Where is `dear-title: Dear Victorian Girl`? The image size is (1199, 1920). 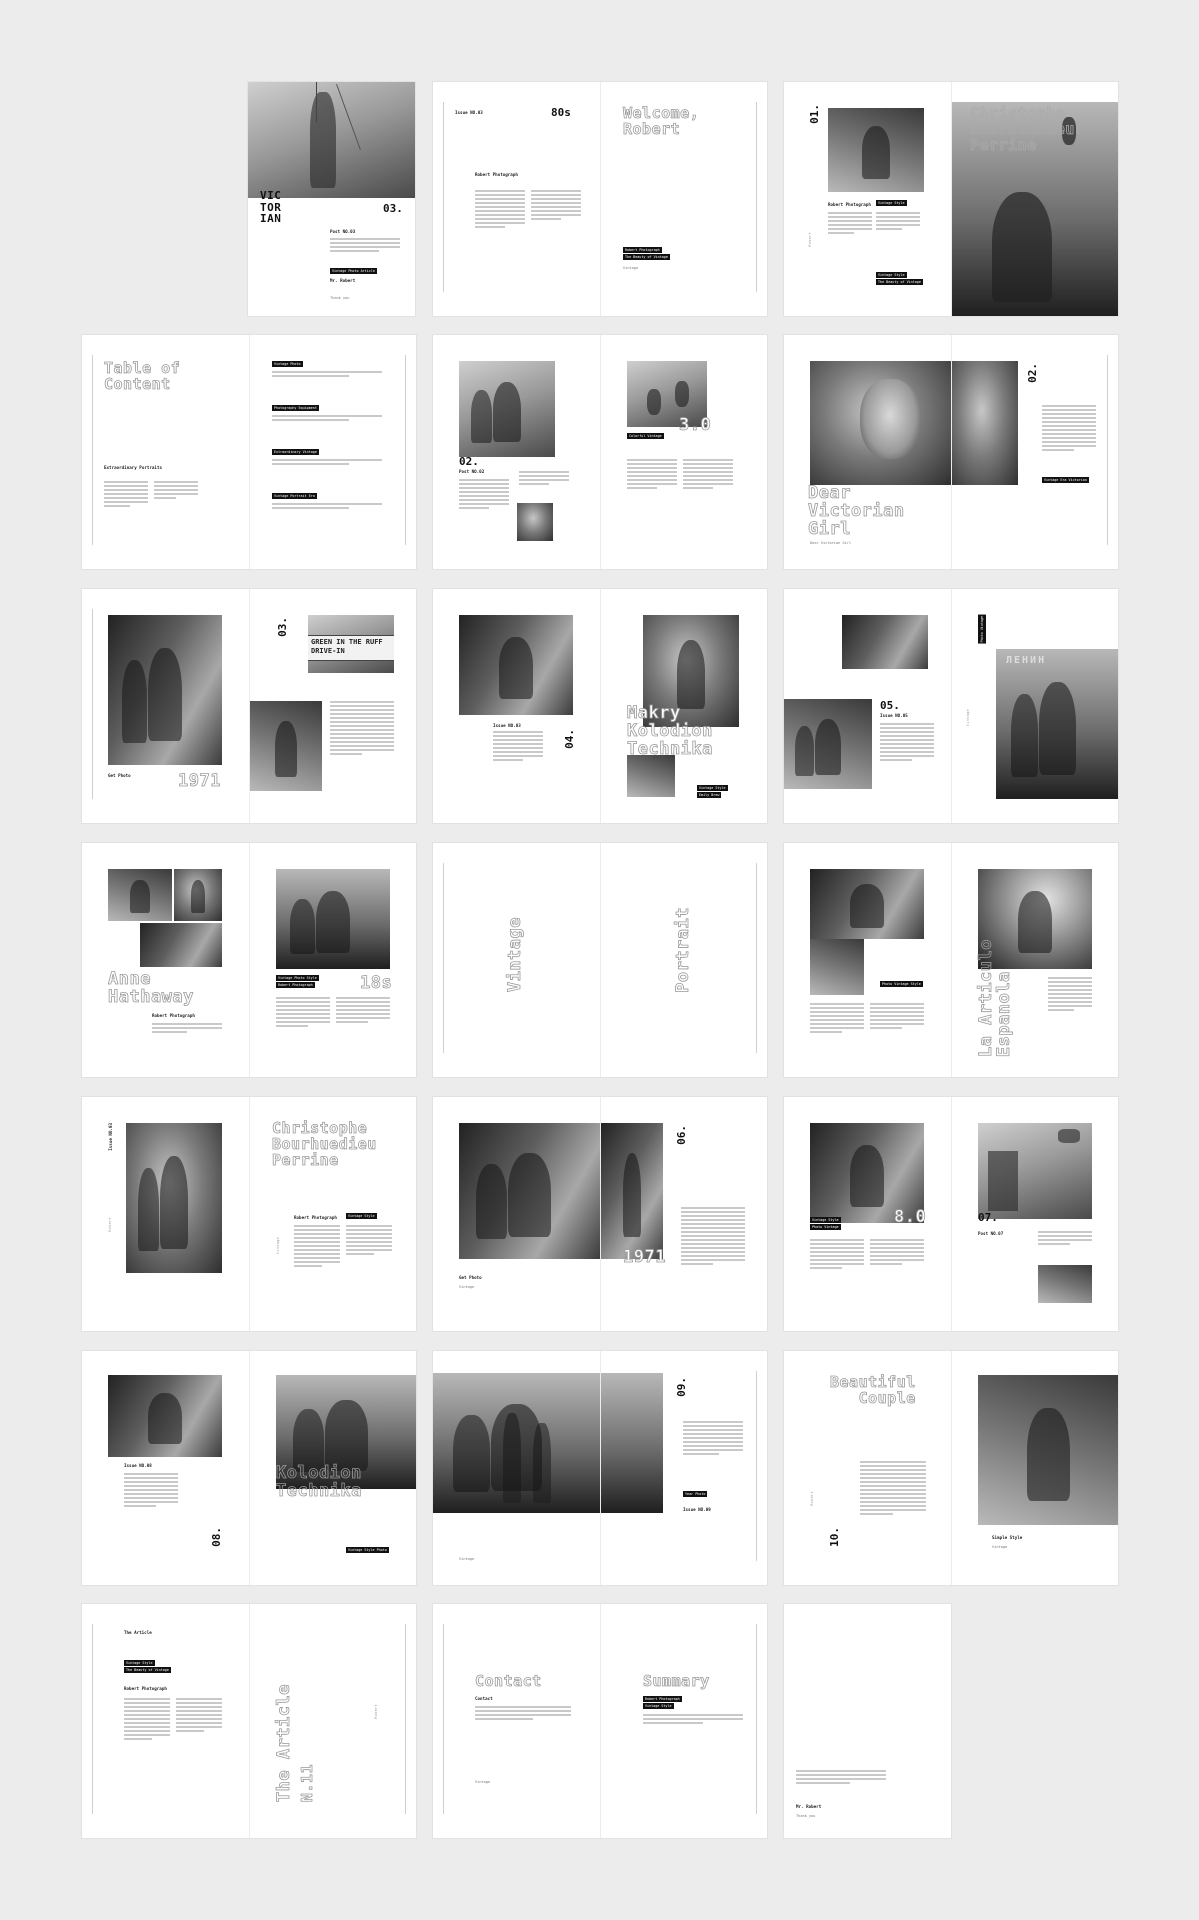 dear-title: Dear Victorian Girl is located at coordinates (856, 511).